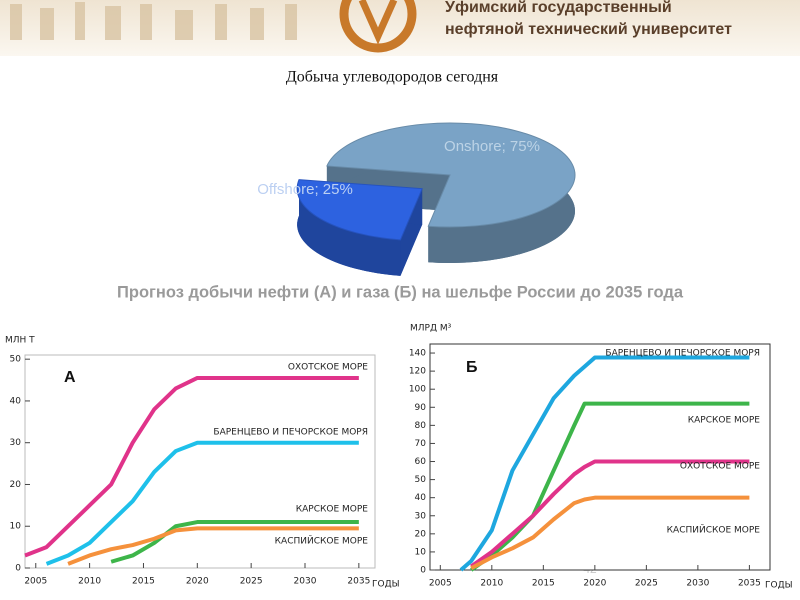 The width and height of the screenshot is (800, 600). What do you see at coordinates (417, 390) in the screenshot?
I see `y-tick-label: 100` at bounding box center [417, 390].